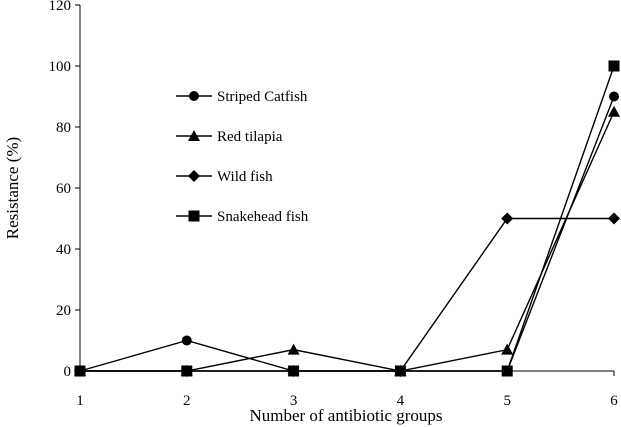 This screenshot has height=427, width=621. I want to click on y-axis-ticks: 0 20 40 60 80 100 120, so click(64, 190).